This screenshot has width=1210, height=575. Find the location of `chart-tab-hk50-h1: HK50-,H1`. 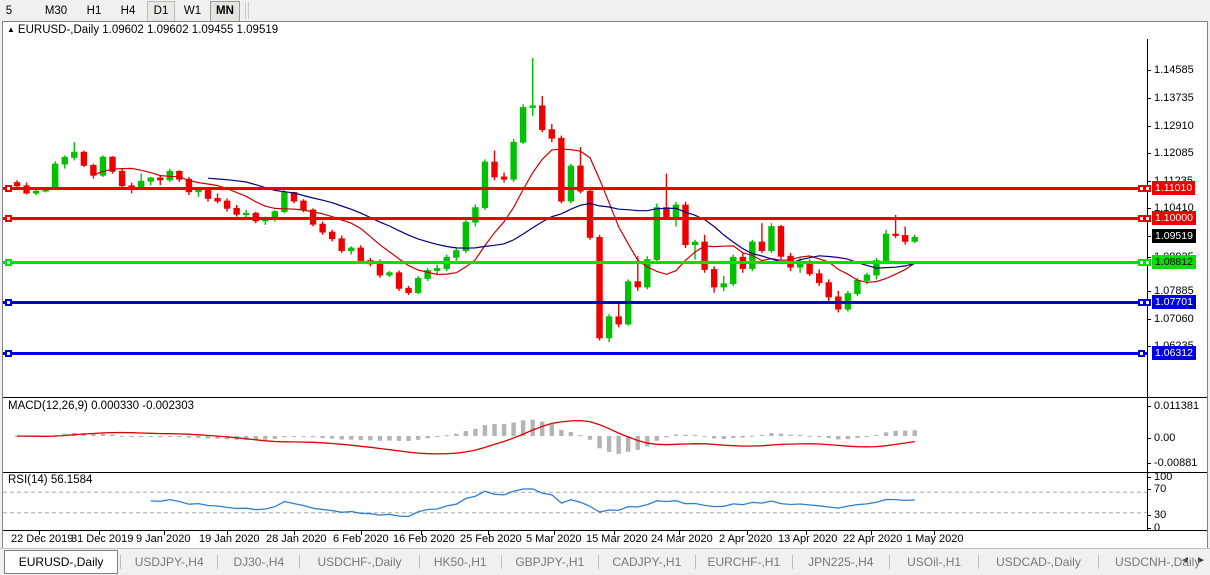

chart-tab-hk50-h1: HK50-,H1 is located at coordinates (460, 562).